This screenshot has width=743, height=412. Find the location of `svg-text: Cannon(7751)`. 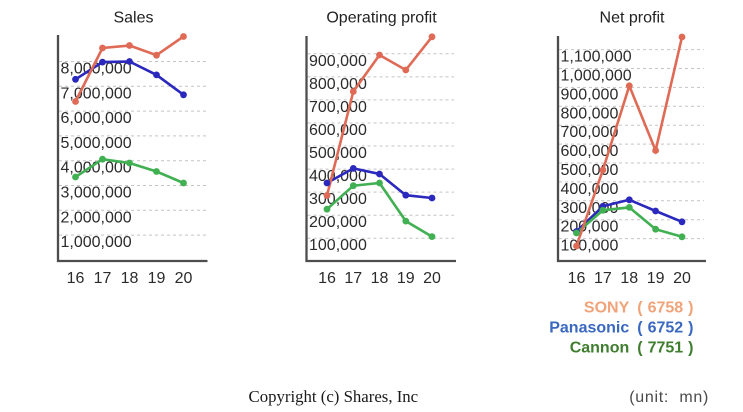

svg-text: Cannon(7751) is located at coordinates (632, 348).